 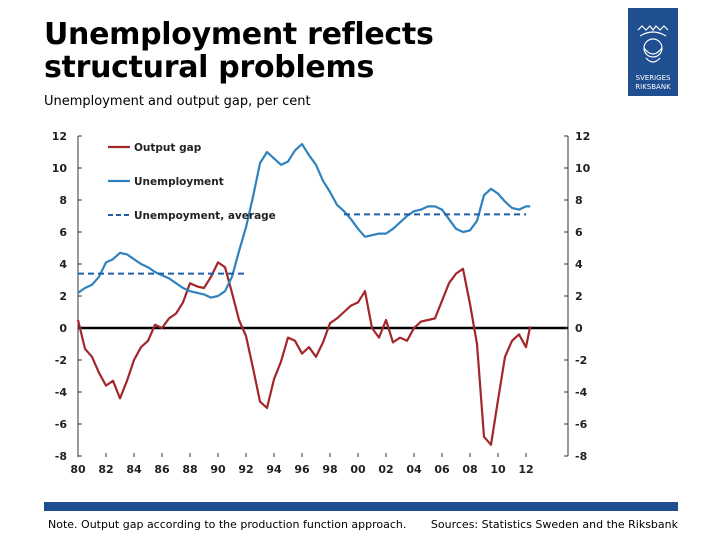 What do you see at coordinates (78, 469) in the screenshot?
I see `x-tick-label: 80` at bounding box center [78, 469].